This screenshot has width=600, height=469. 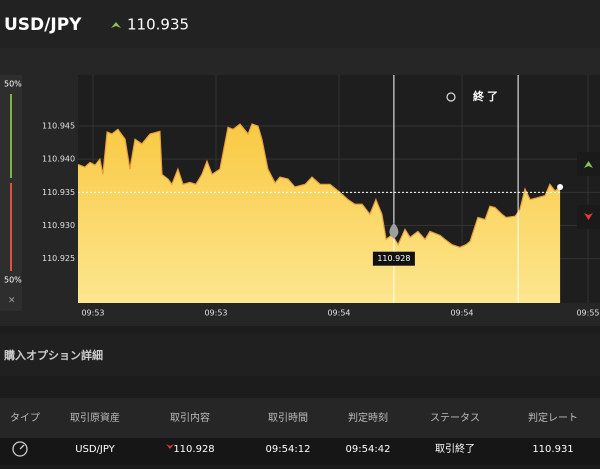 I want to click on table-header-cell: タイプ, so click(x=25, y=418).